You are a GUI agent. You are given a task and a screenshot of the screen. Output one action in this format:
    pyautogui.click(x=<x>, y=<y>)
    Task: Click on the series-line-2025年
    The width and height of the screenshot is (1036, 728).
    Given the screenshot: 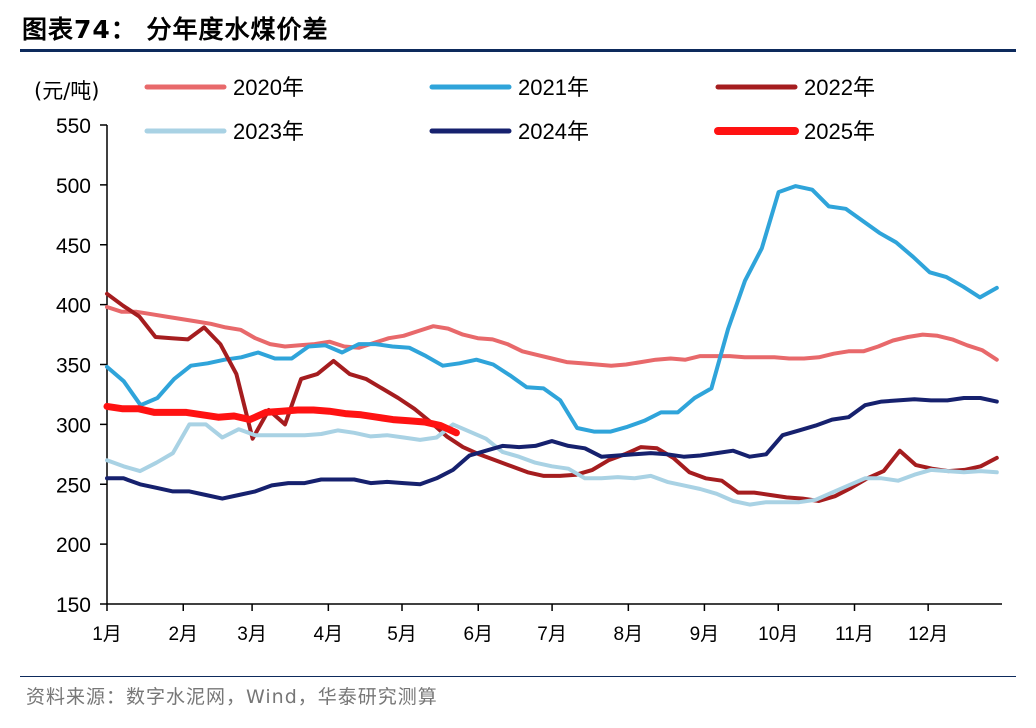 What is the action you would take?
    pyautogui.click(x=281, y=419)
    